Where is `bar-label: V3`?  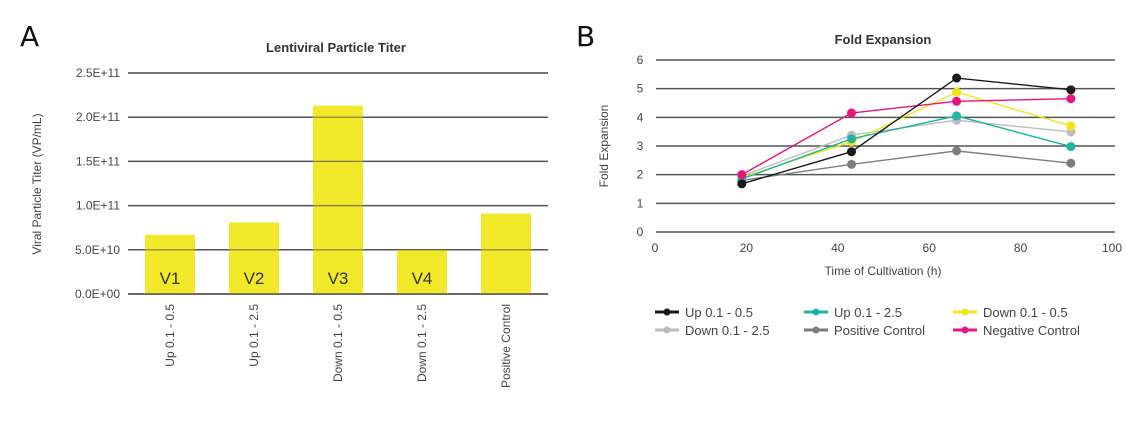
bar-label: V3 is located at coordinates (338, 278).